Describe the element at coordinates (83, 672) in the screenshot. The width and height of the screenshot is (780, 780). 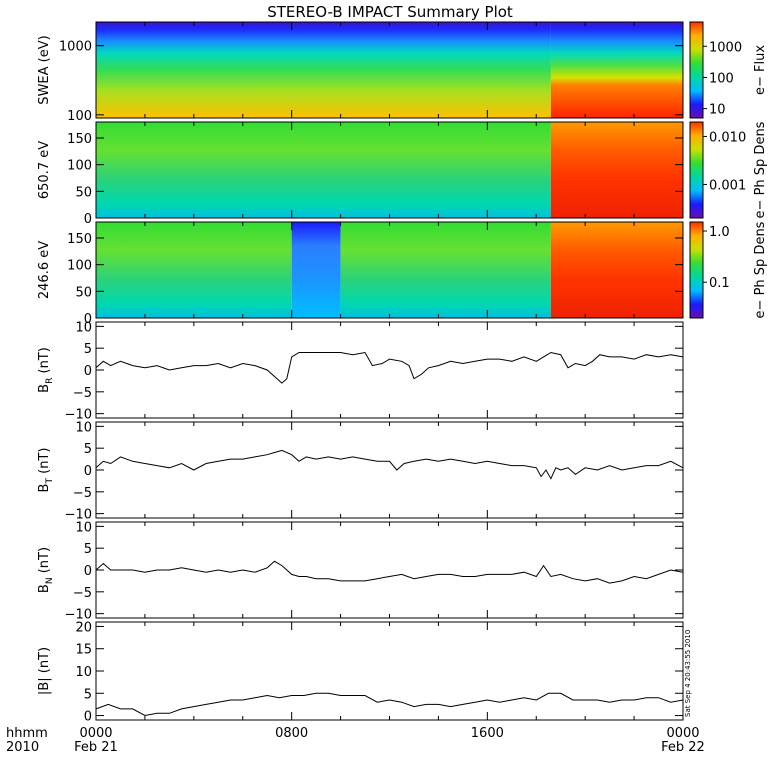
I see `bmag-ytick-label: 10` at that location.